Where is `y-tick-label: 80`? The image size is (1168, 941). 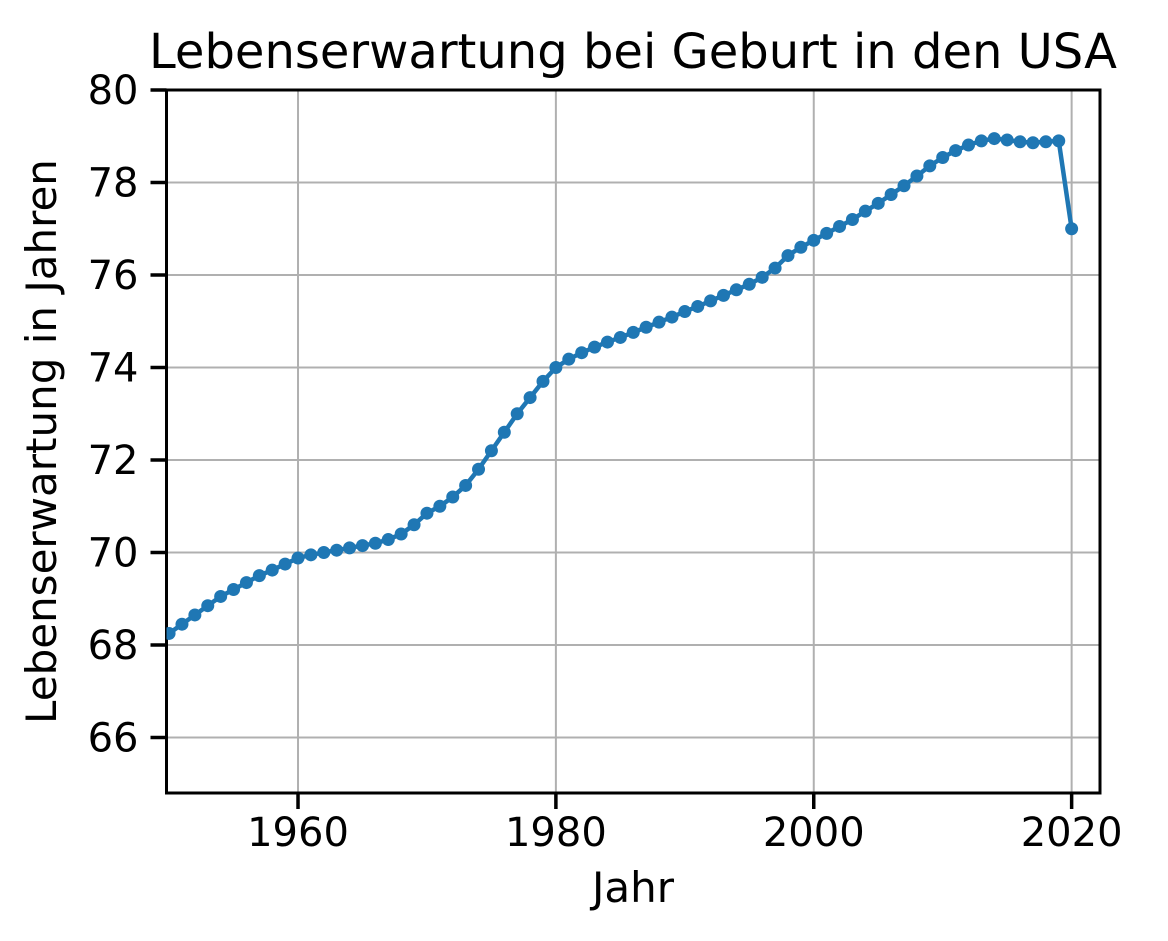
y-tick-label: 80 is located at coordinates (113, 91).